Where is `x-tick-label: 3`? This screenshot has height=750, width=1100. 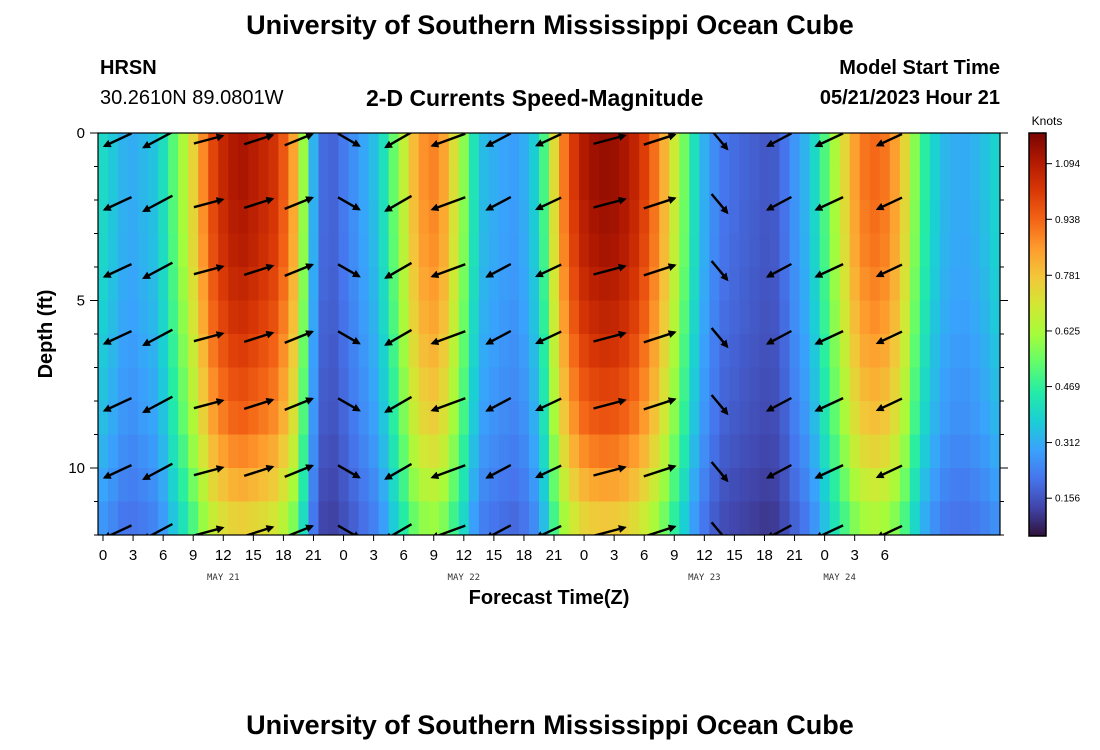 x-tick-label: 3 is located at coordinates (855, 555).